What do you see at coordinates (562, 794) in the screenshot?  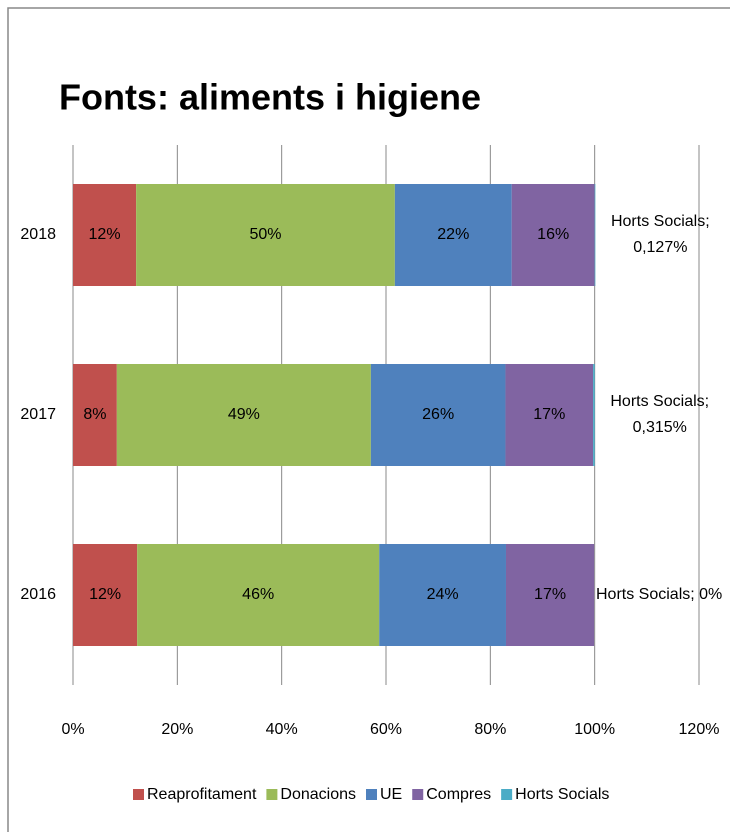 I see `legend-label: Horts Socials` at bounding box center [562, 794].